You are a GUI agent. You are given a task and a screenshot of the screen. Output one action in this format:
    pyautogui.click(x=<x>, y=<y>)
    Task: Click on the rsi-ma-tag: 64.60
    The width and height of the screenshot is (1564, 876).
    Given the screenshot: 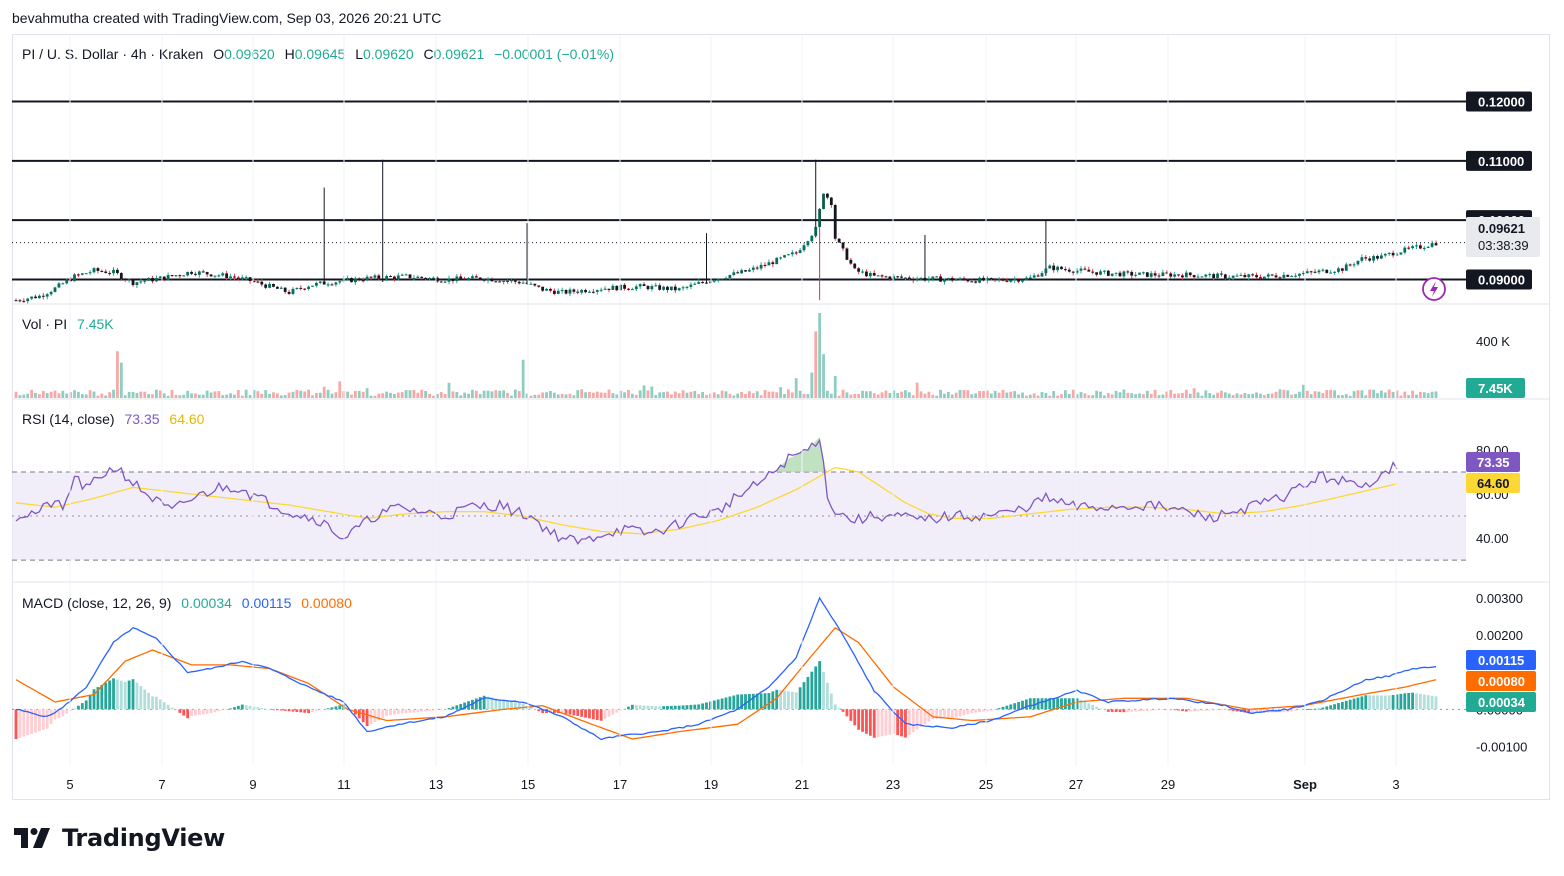 What is the action you would take?
    pyautogui.click(x=1493, y=483)
    